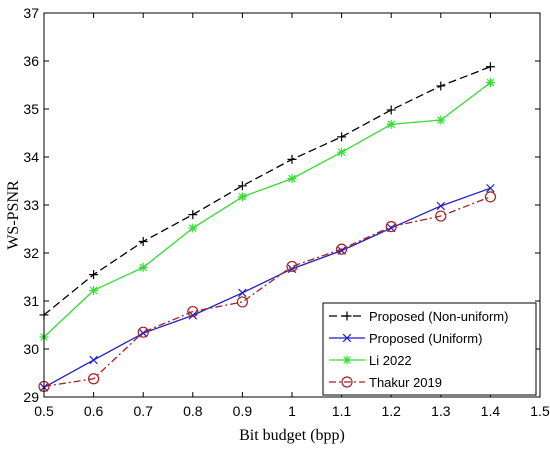  What do you see at coordinates (491, 411) in the screenshot?
I see `x-tick-label: 1.4` at bounding box center [491, 411].